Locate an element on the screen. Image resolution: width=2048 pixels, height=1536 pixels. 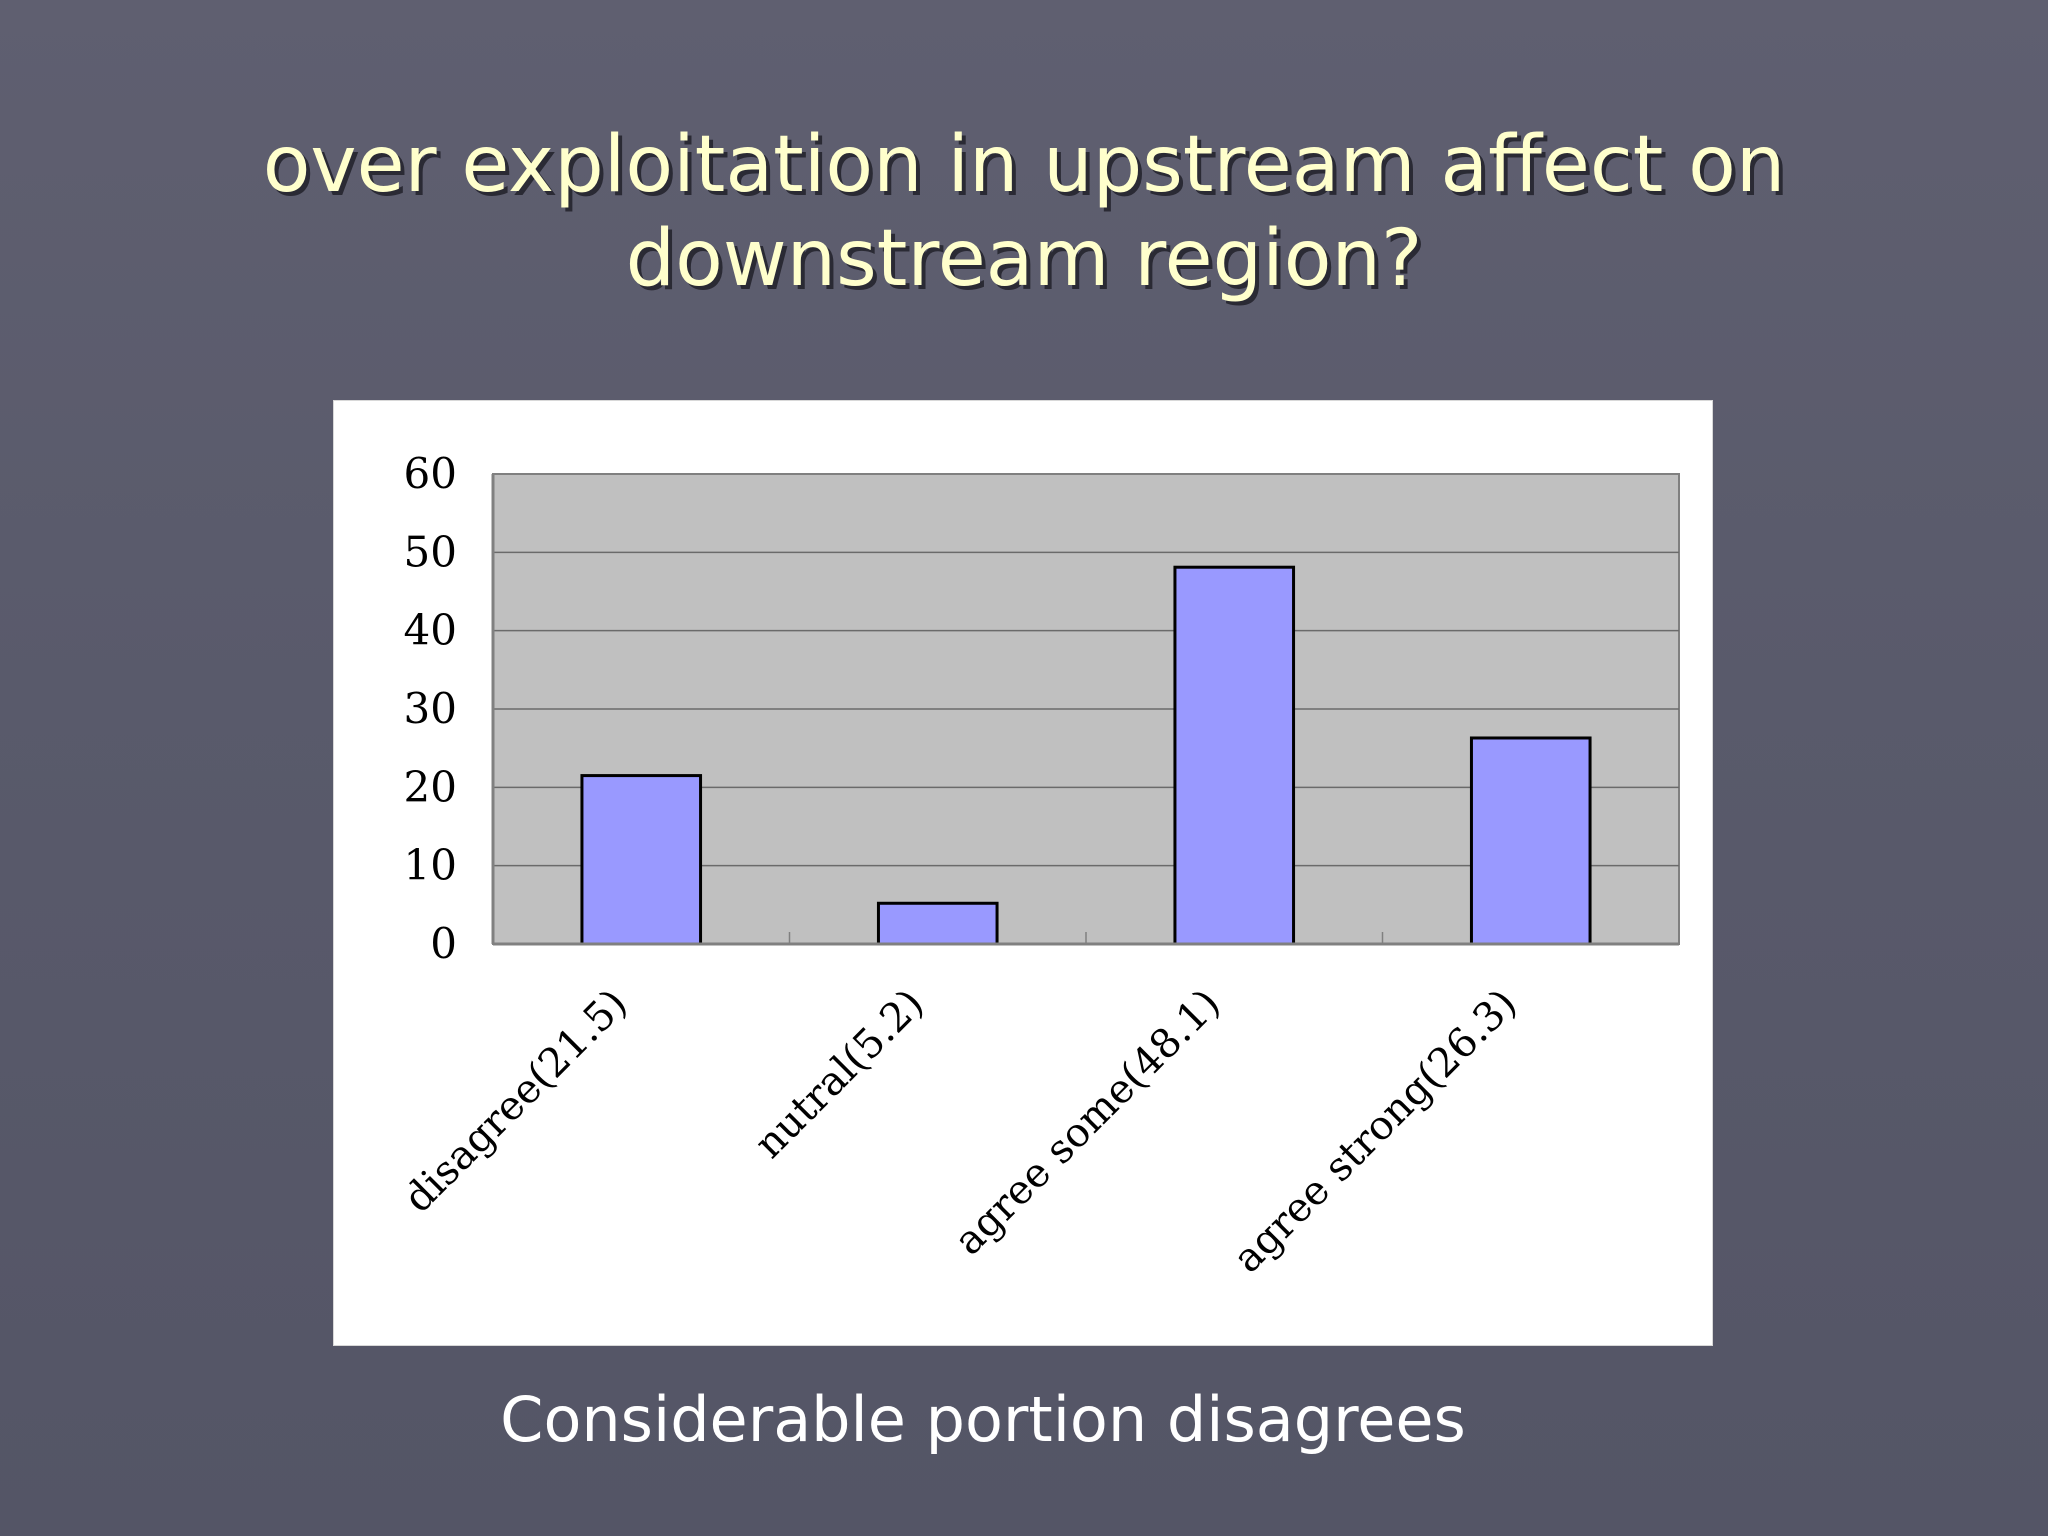
y-tick-label: 40 is located at coordinates (430, 630).